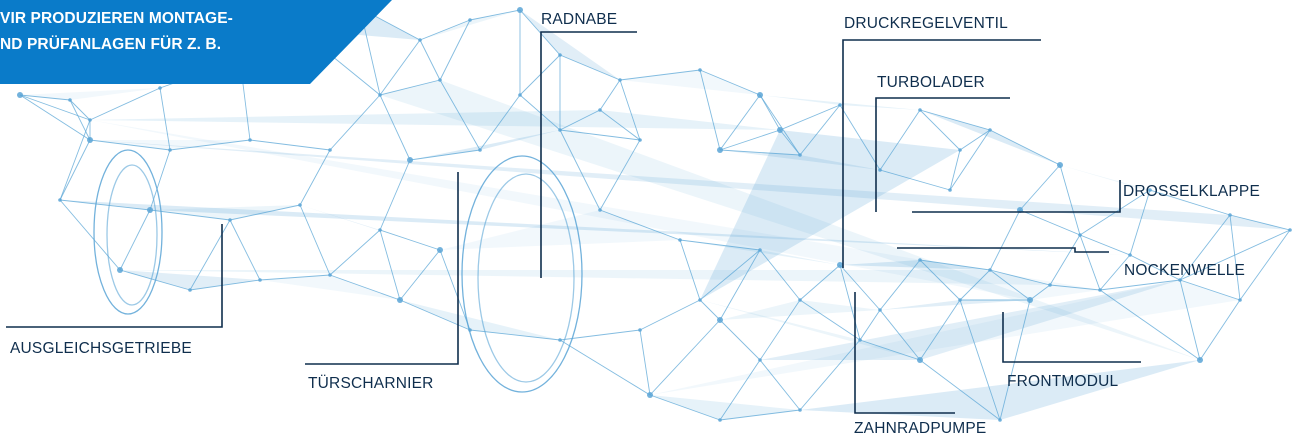  What do you see at coordinates (579, 19) in the screenshot?
I see `label-radnabe: RADNABE` at bounding box center [579, 19].